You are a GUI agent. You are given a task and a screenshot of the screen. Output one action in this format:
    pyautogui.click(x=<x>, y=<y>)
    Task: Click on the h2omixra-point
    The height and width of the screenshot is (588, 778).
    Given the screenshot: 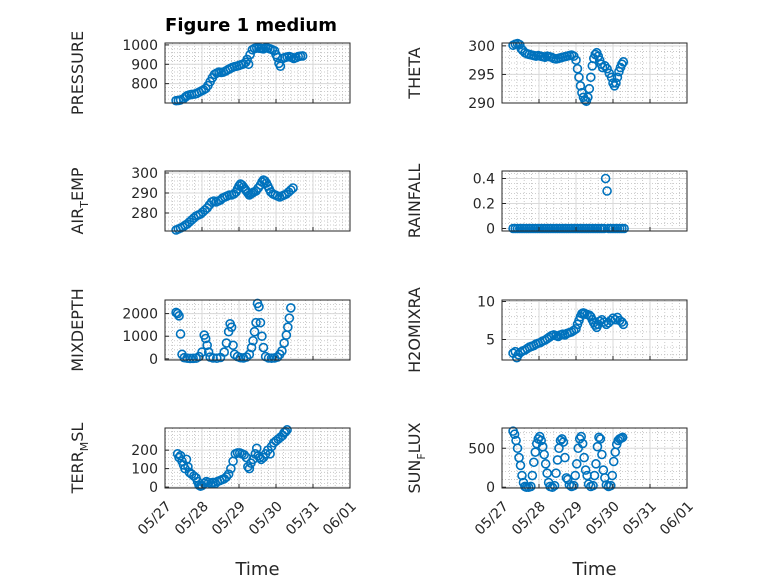 What is the action you would take?
    pyautogui.click(x=623, y=324)
    